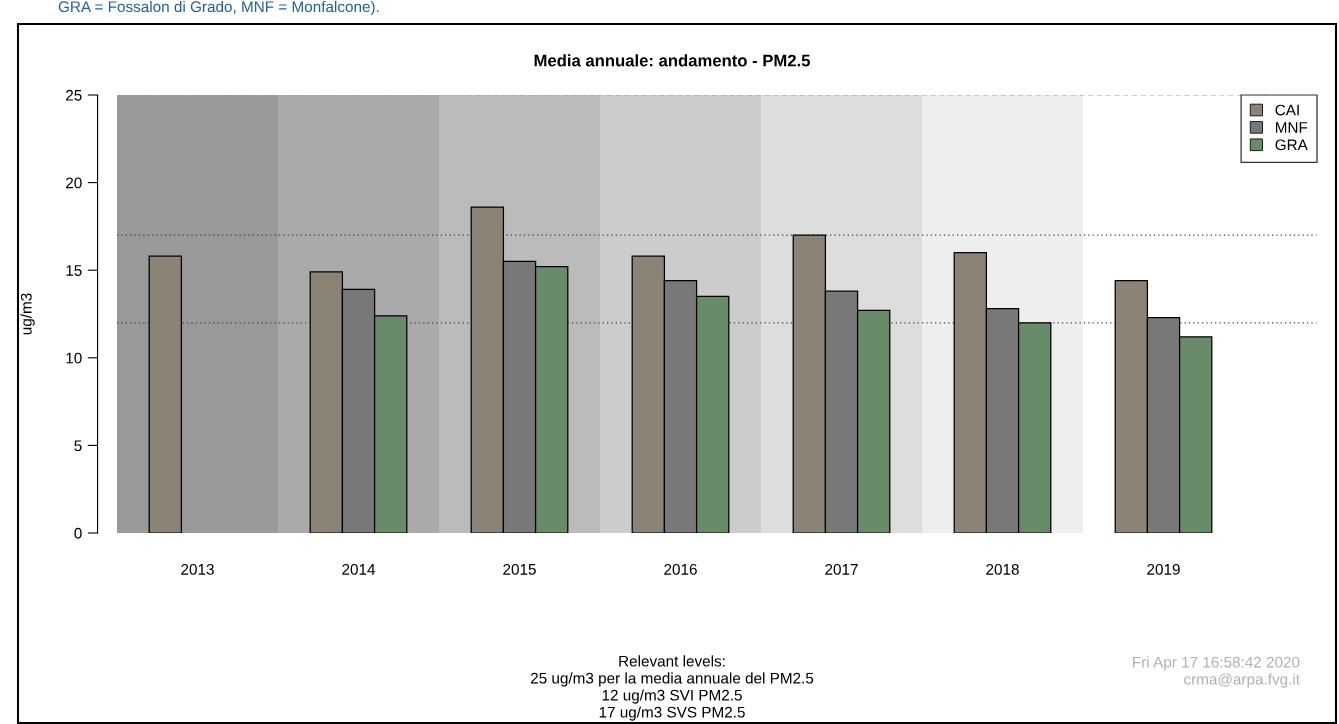 The height and width of the screenshot is (724, 1339). I want to click on legend-label: CAI, so click(1287, 110).